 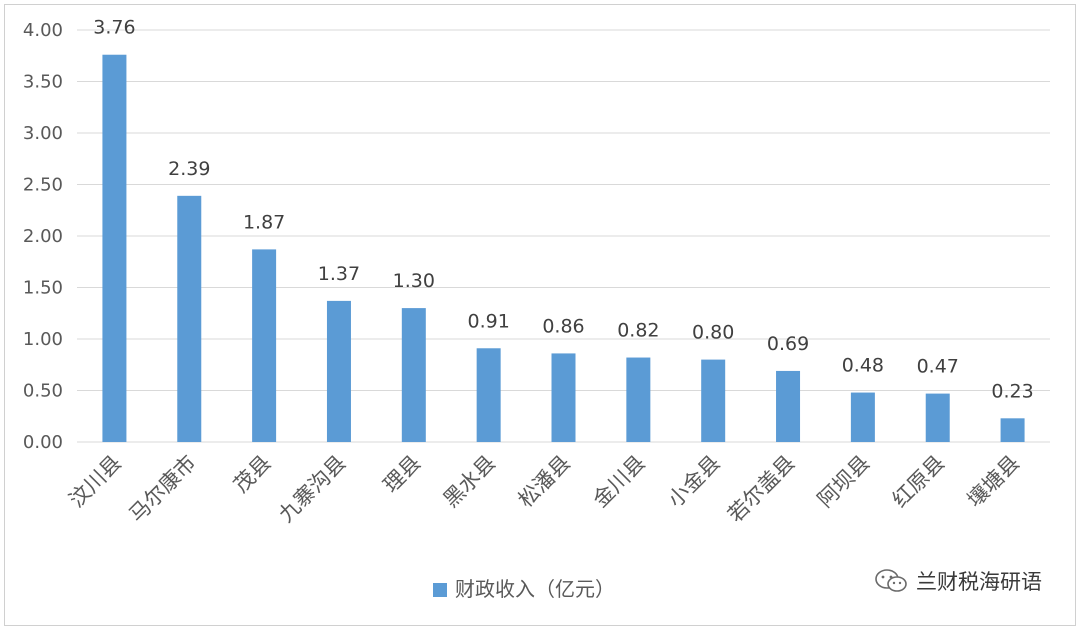 What do you see at coordinates (189, 169) in the screenshot?
I see `data-label: 2.39` at bounding box center [189, 169].